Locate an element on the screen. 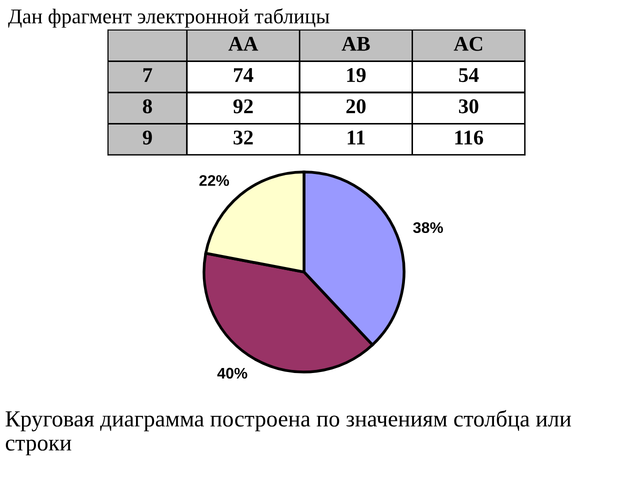 The image size is (636, 483). y-tick-label: 7 is located at coordinates (147, 75).